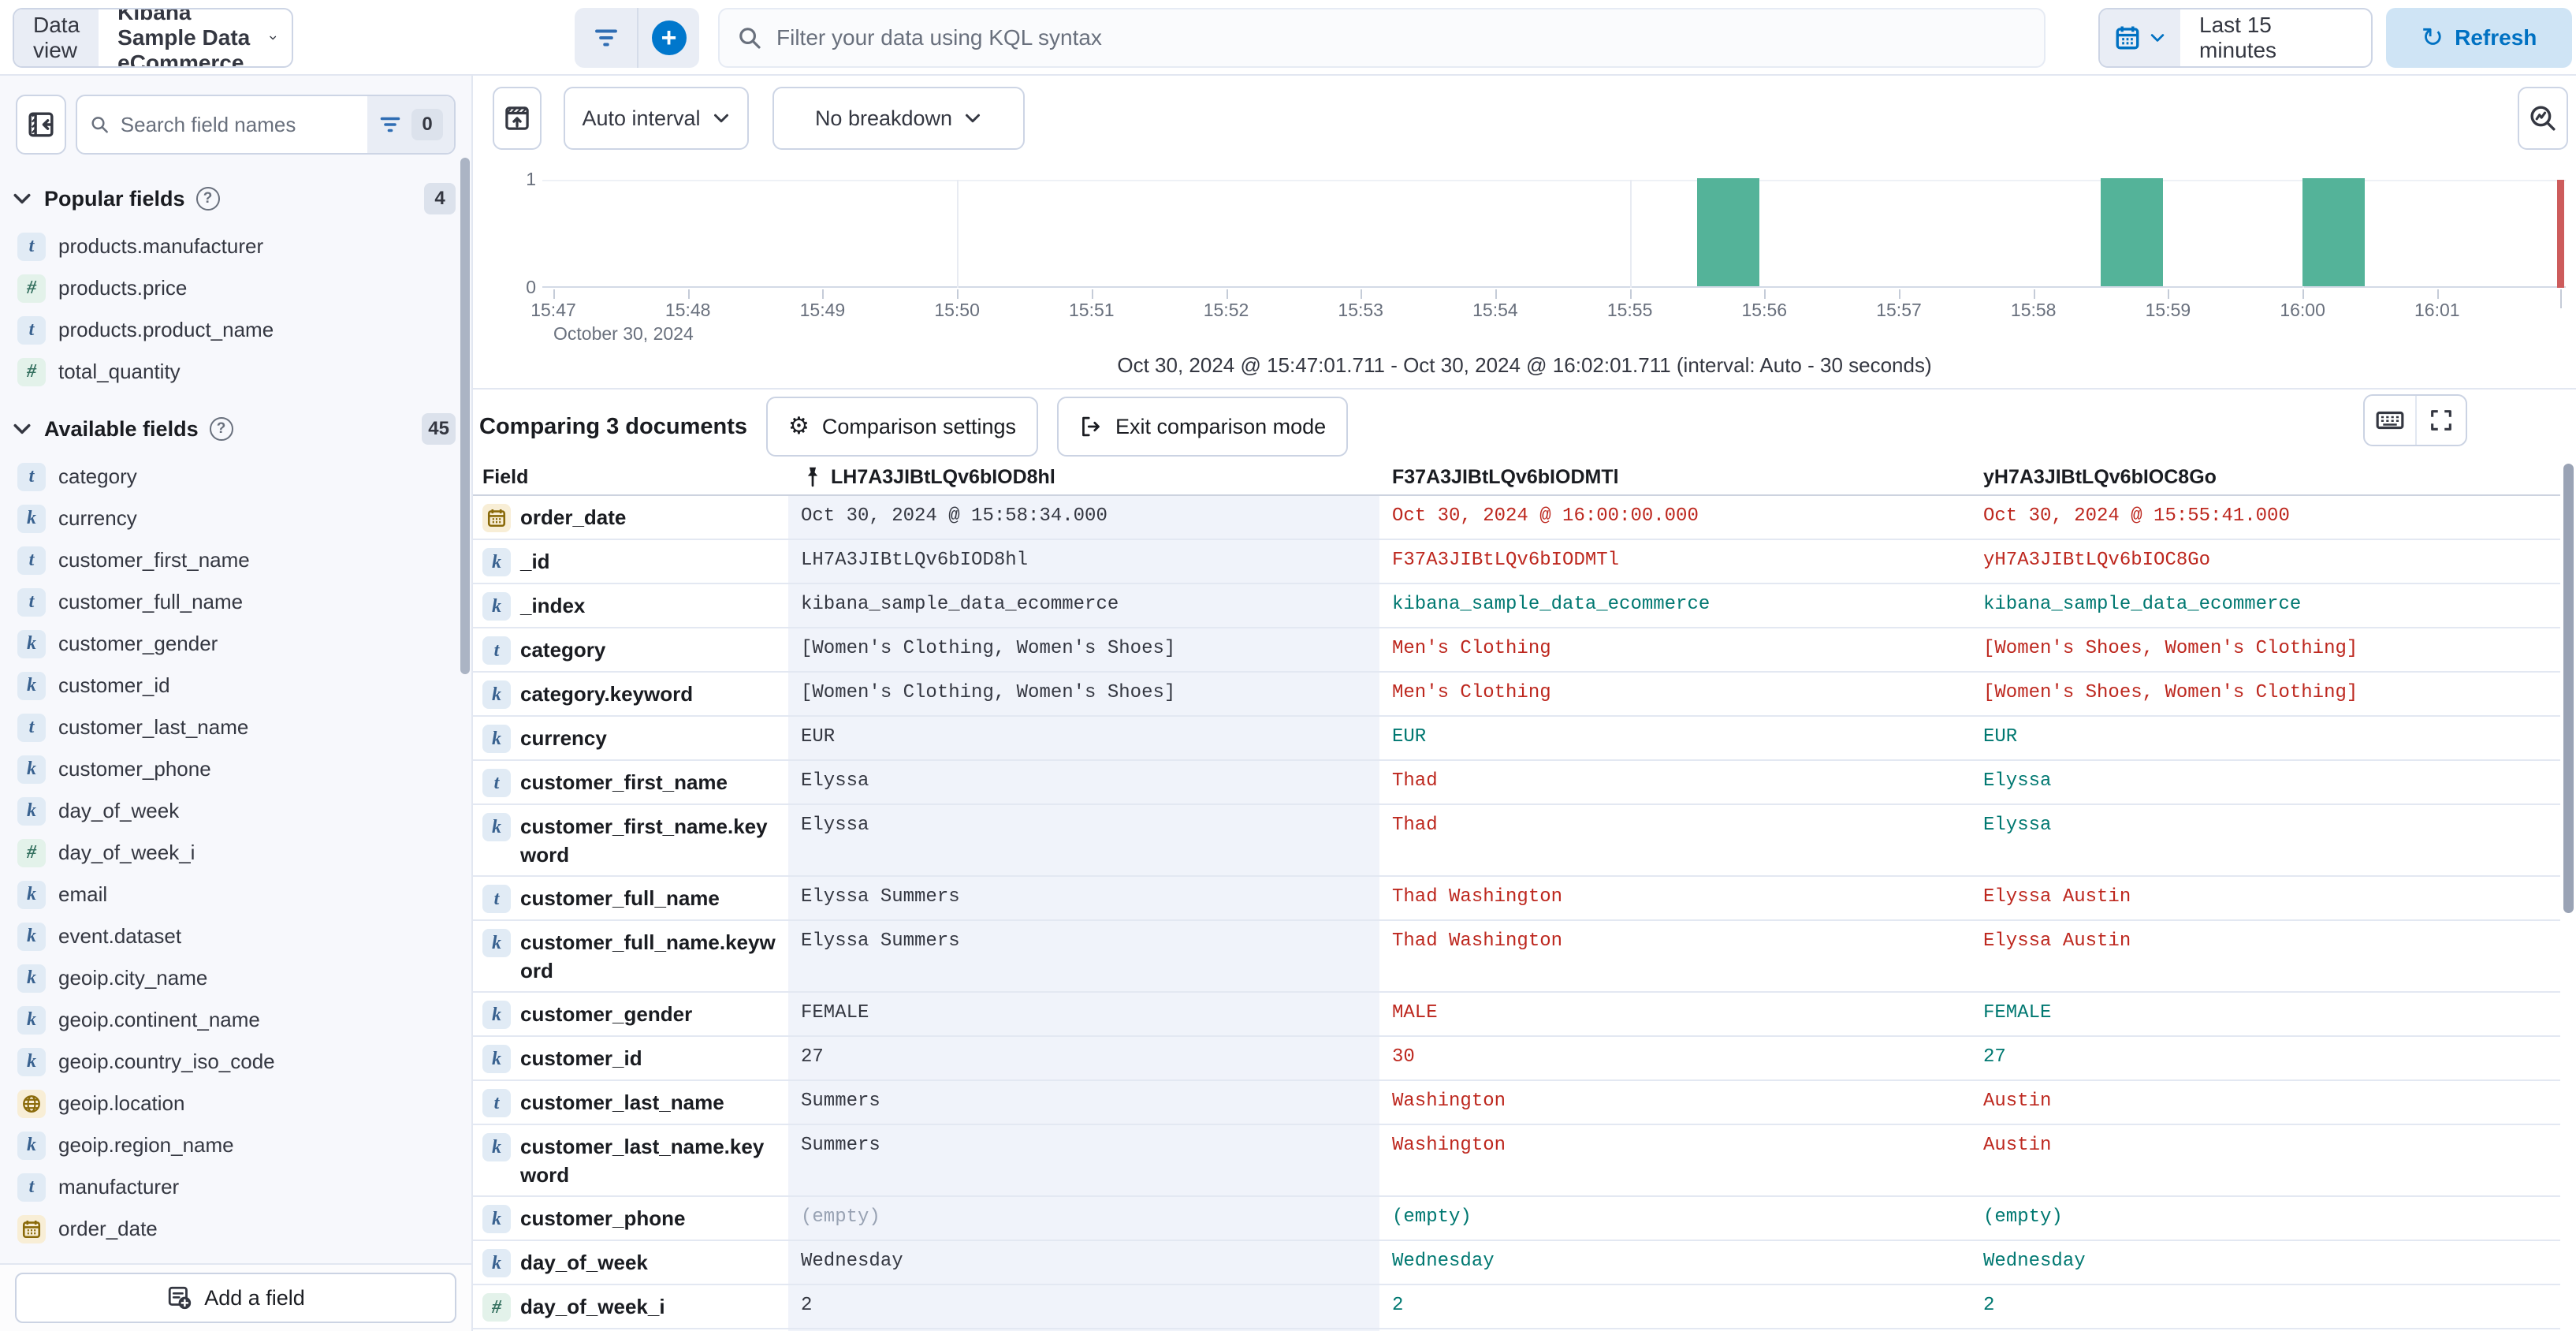 The width and height of the screenshot is (2576, 1331). Describe the element at coordinates (630, 738) in the screenshot. I see `field-cell: k currency` at that location.